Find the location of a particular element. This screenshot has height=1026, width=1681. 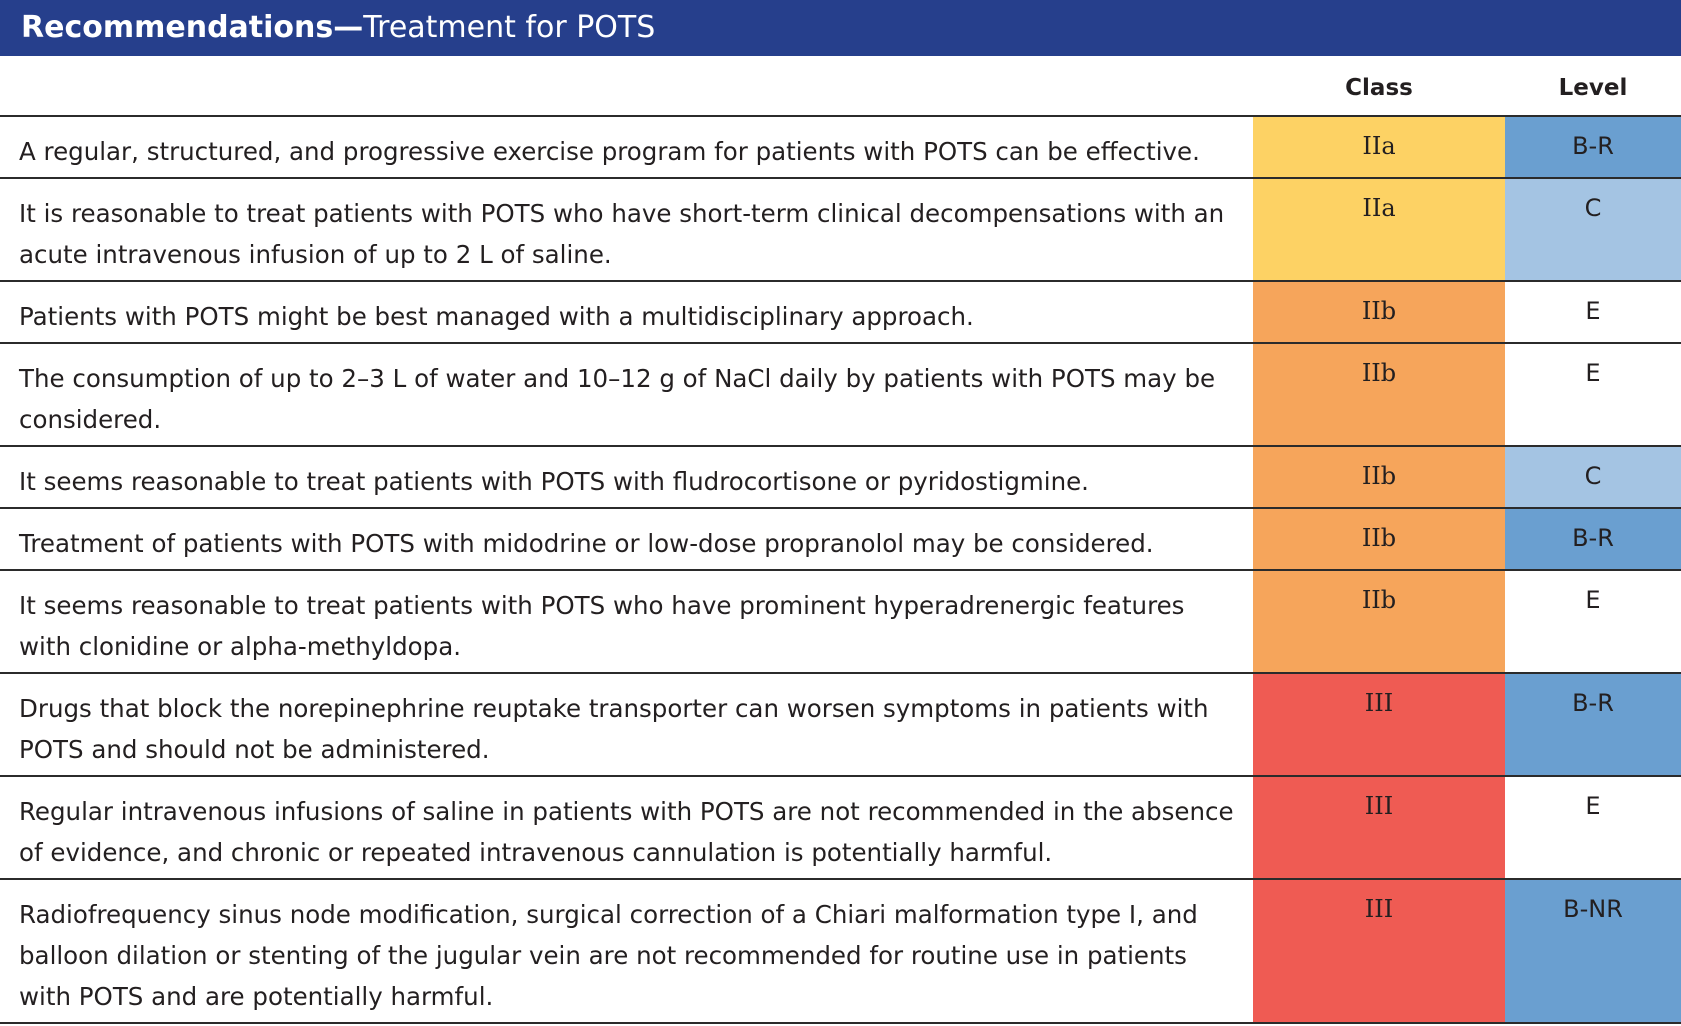

recommendation-line: with clonidine or alpha-methyldopa. is located at coordinates (240, 646).